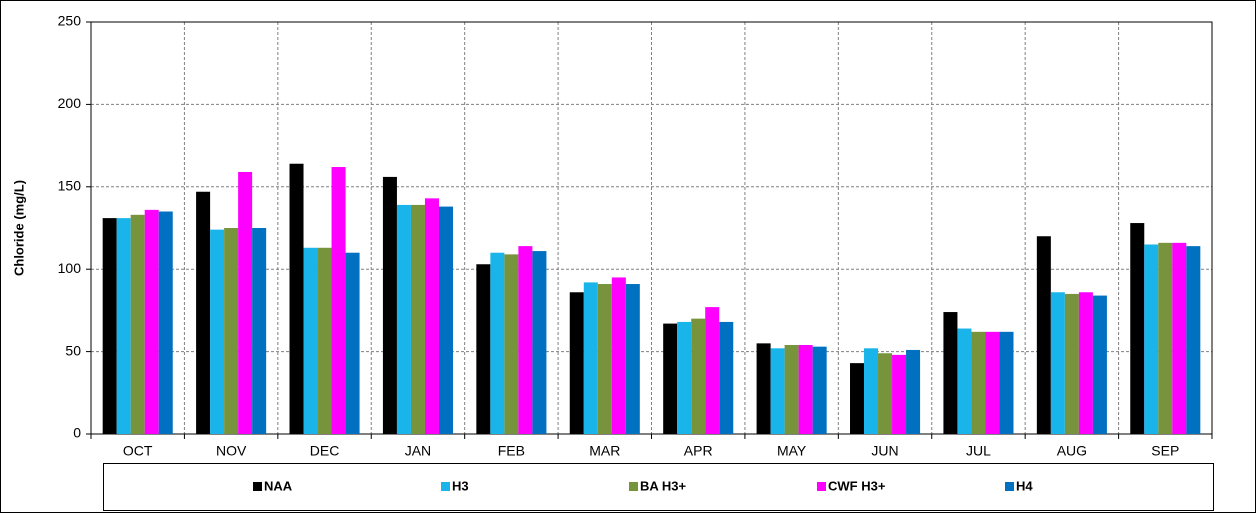  Describe the element at coordinates (460, 485) in the screenshot. I see `legend-text: H3` at that location.